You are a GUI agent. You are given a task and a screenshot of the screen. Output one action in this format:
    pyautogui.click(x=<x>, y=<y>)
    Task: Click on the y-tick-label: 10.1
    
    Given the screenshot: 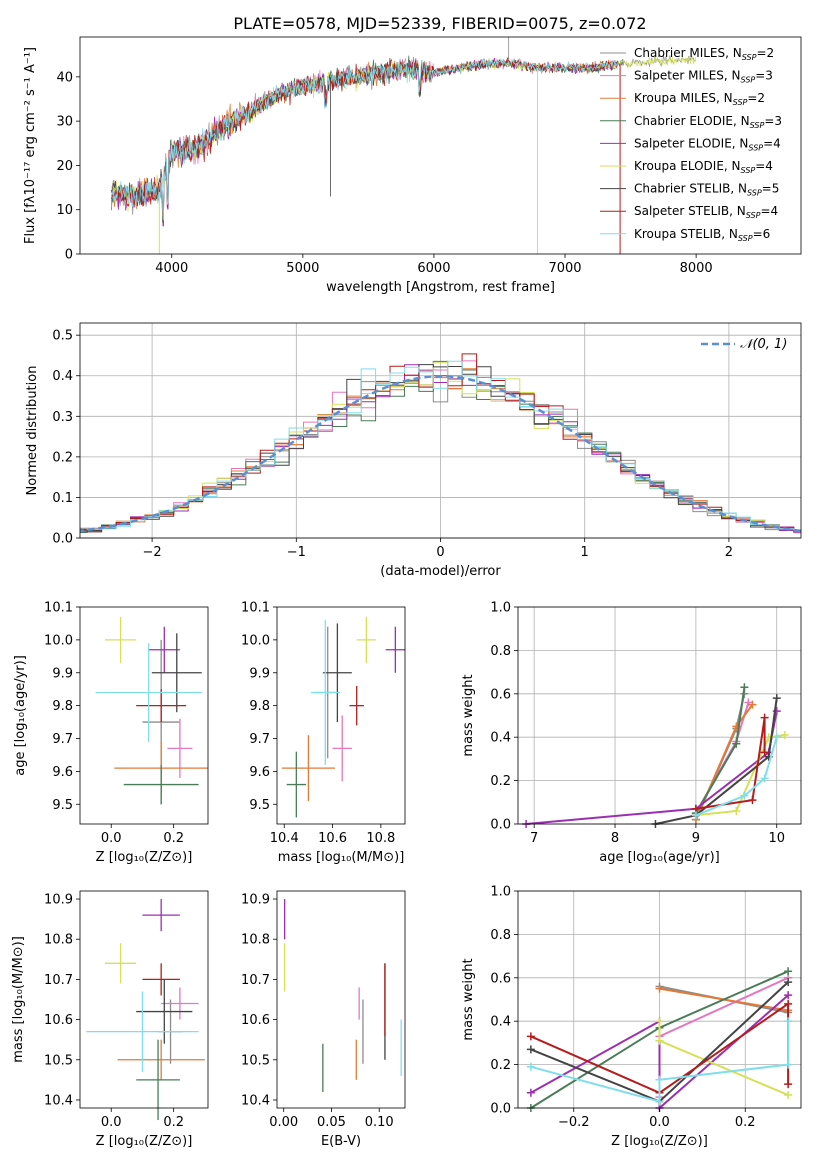 What is the action you would take?
    pyautogui.click(x=58, y=608)
    